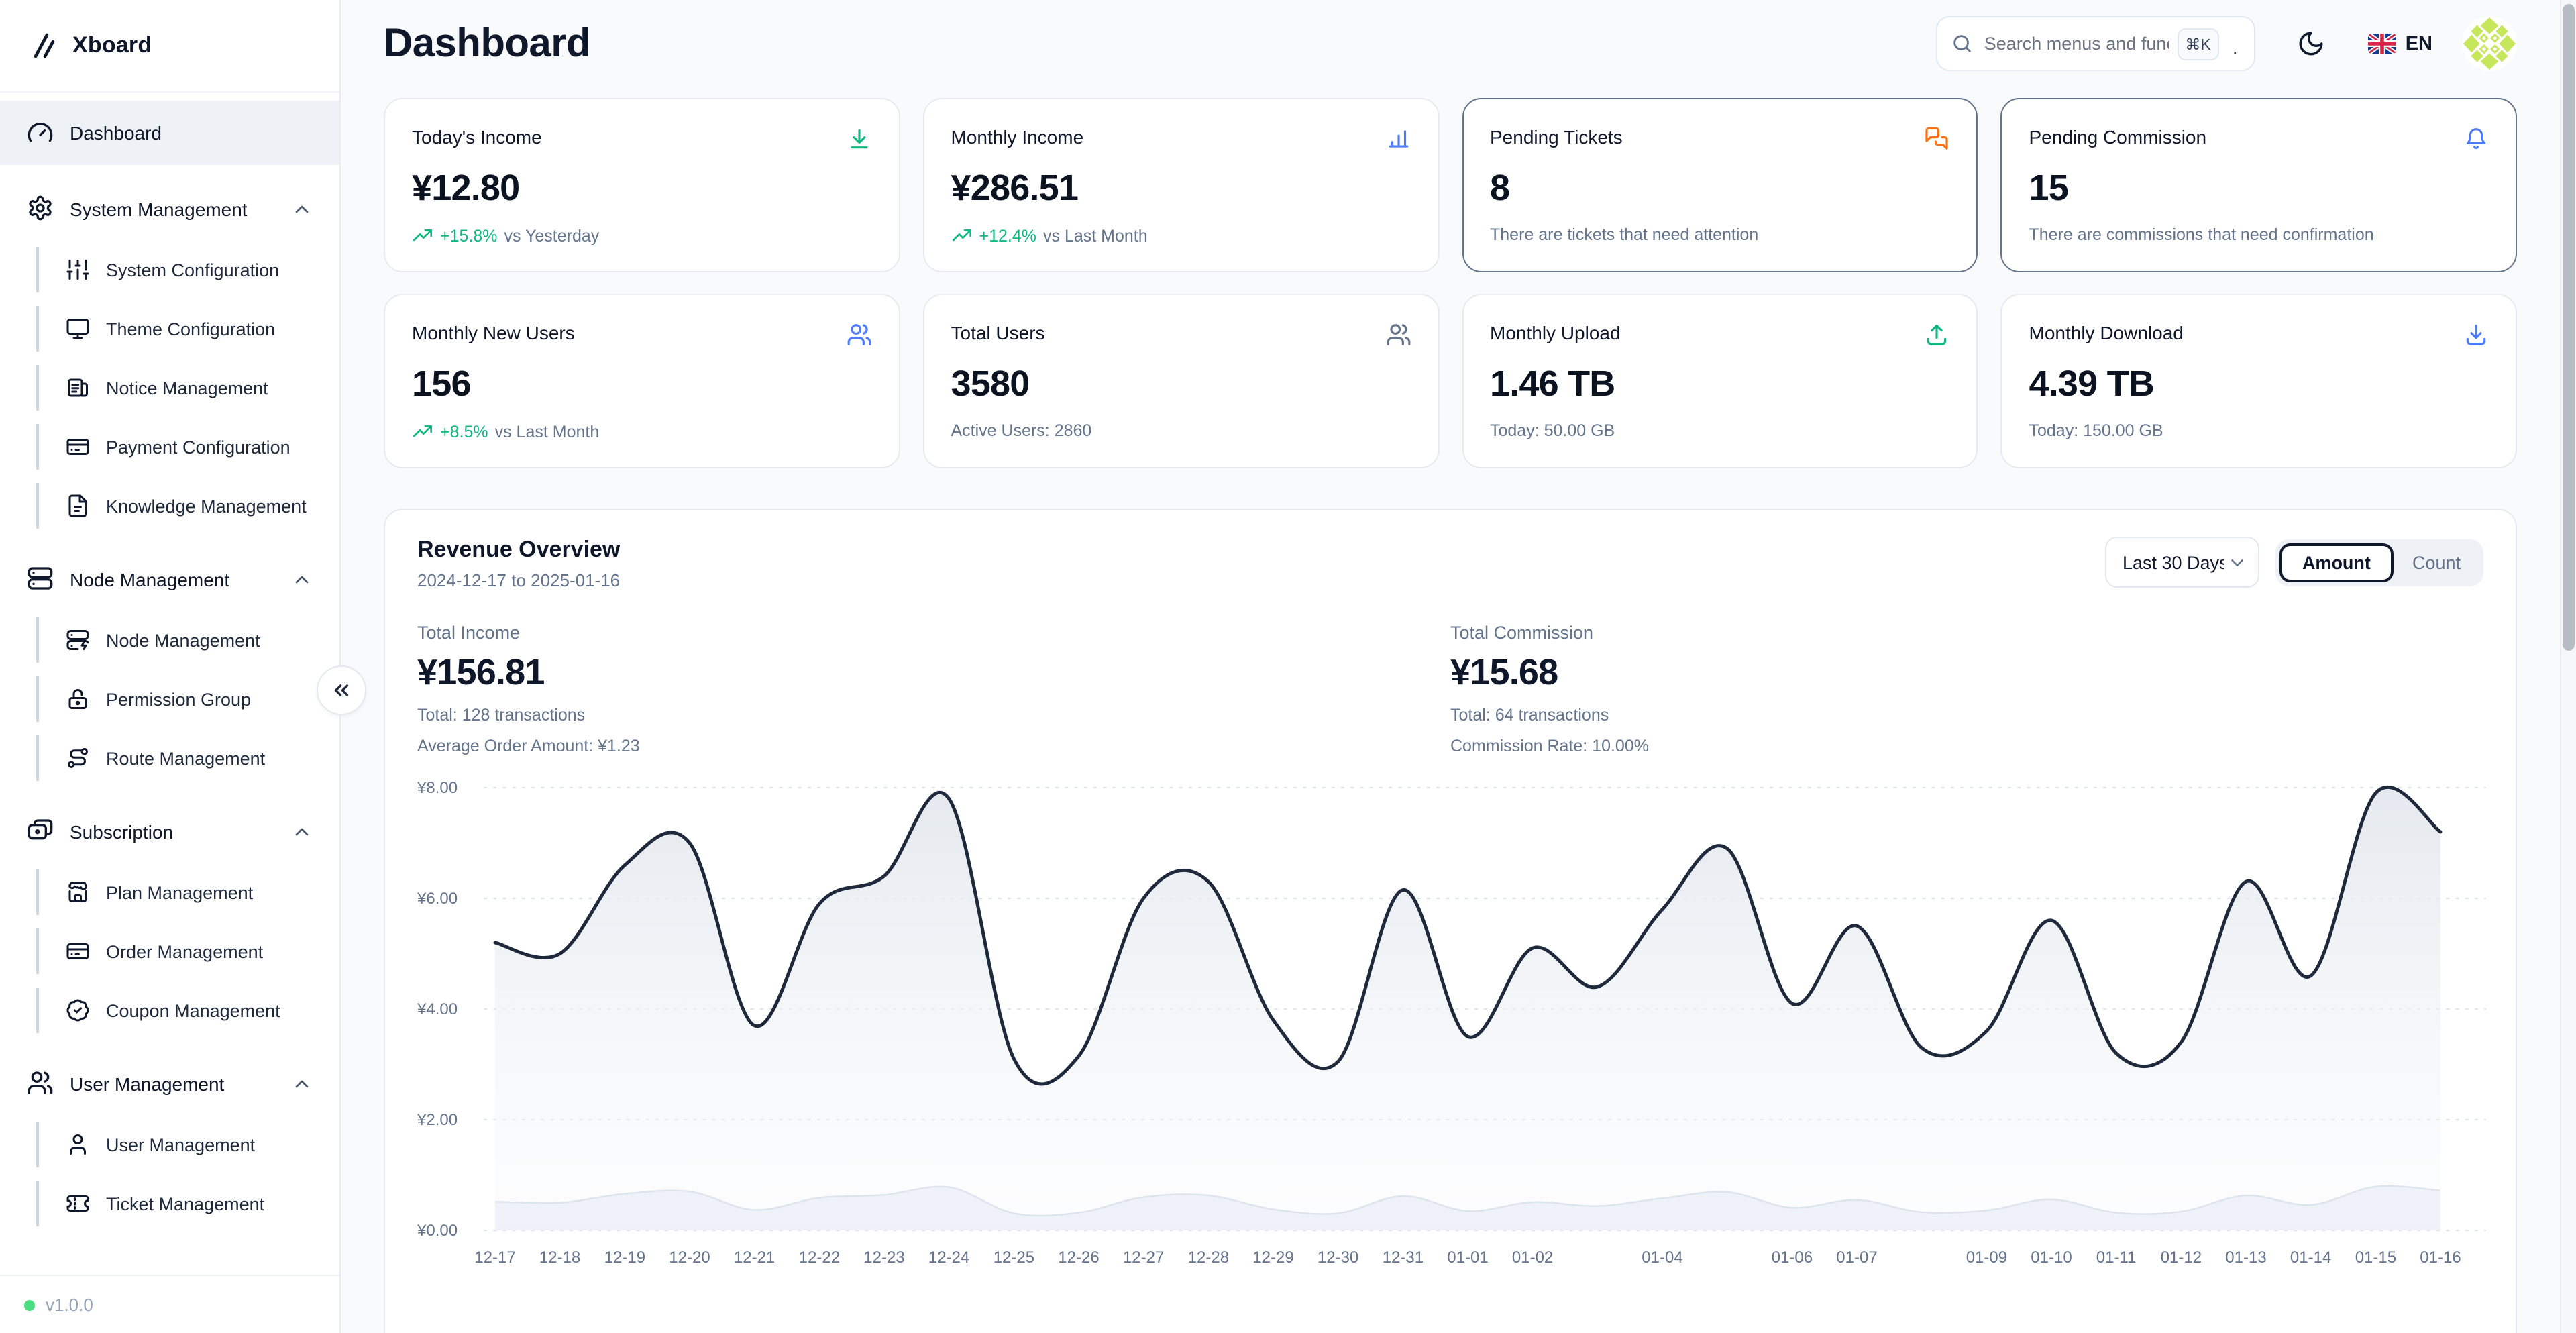 The image size is (2576, 1333). Describe the element at coordinates (1662, 1257) in the screenshot. I see `svg-text: 01-04` at that location.